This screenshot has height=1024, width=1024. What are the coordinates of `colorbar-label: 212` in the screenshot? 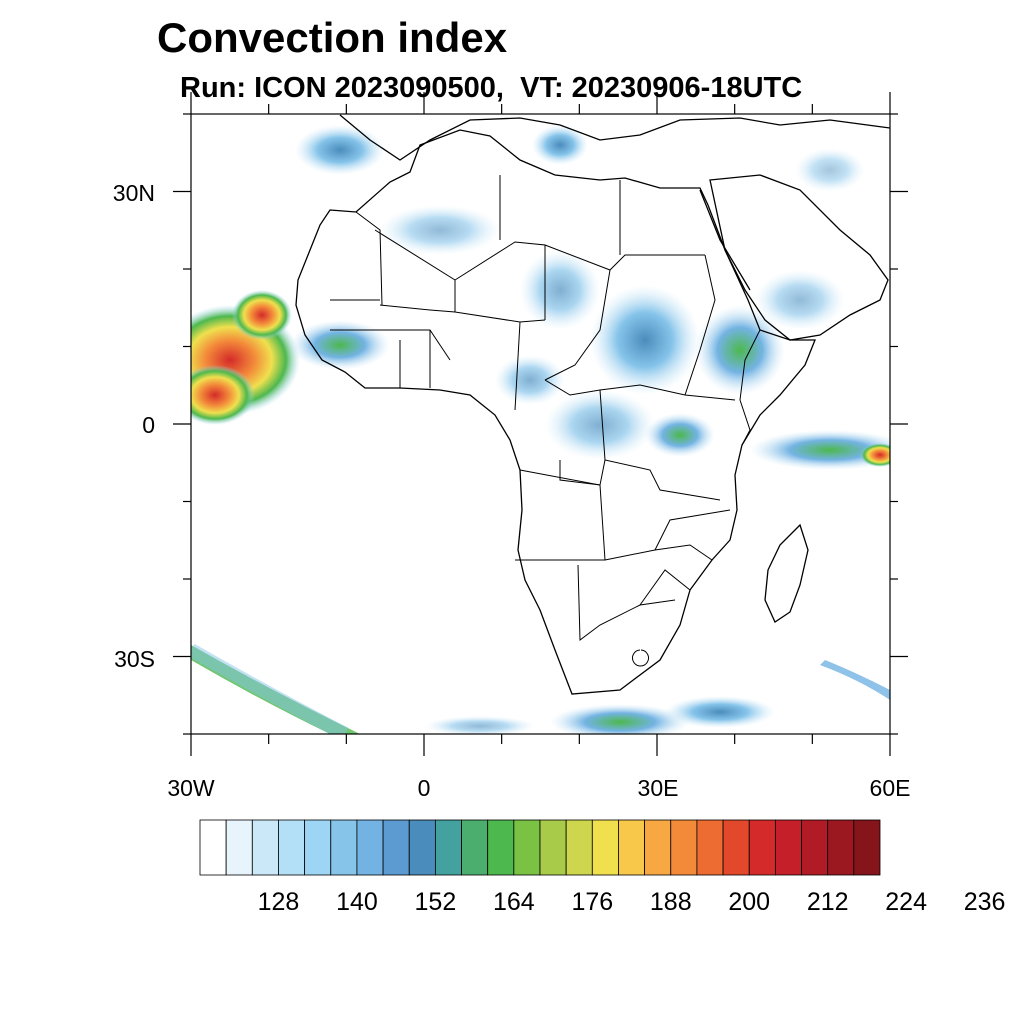 It's located at (827, 902).